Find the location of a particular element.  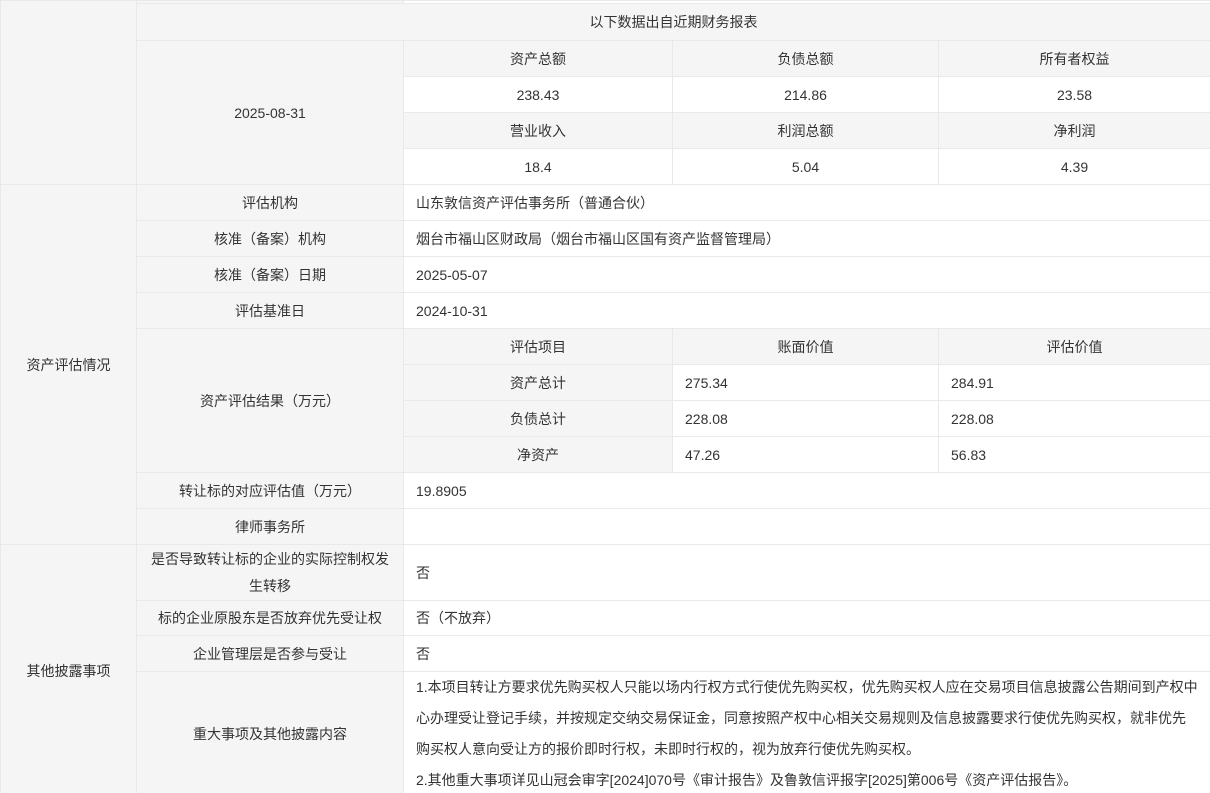

table-row: 核准（备案）机构 烟台市福山区财政局（烟台市福山区国有资产监督管理局） is located at coordinates (605, 238).